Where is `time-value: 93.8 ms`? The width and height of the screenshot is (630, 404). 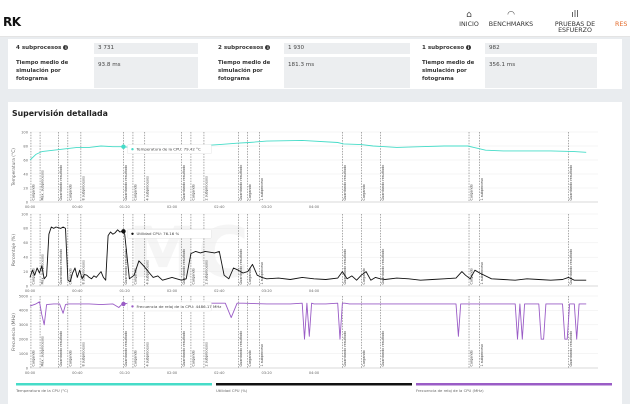
time-value: 93.8 ms is located at coordinates (146, 72).